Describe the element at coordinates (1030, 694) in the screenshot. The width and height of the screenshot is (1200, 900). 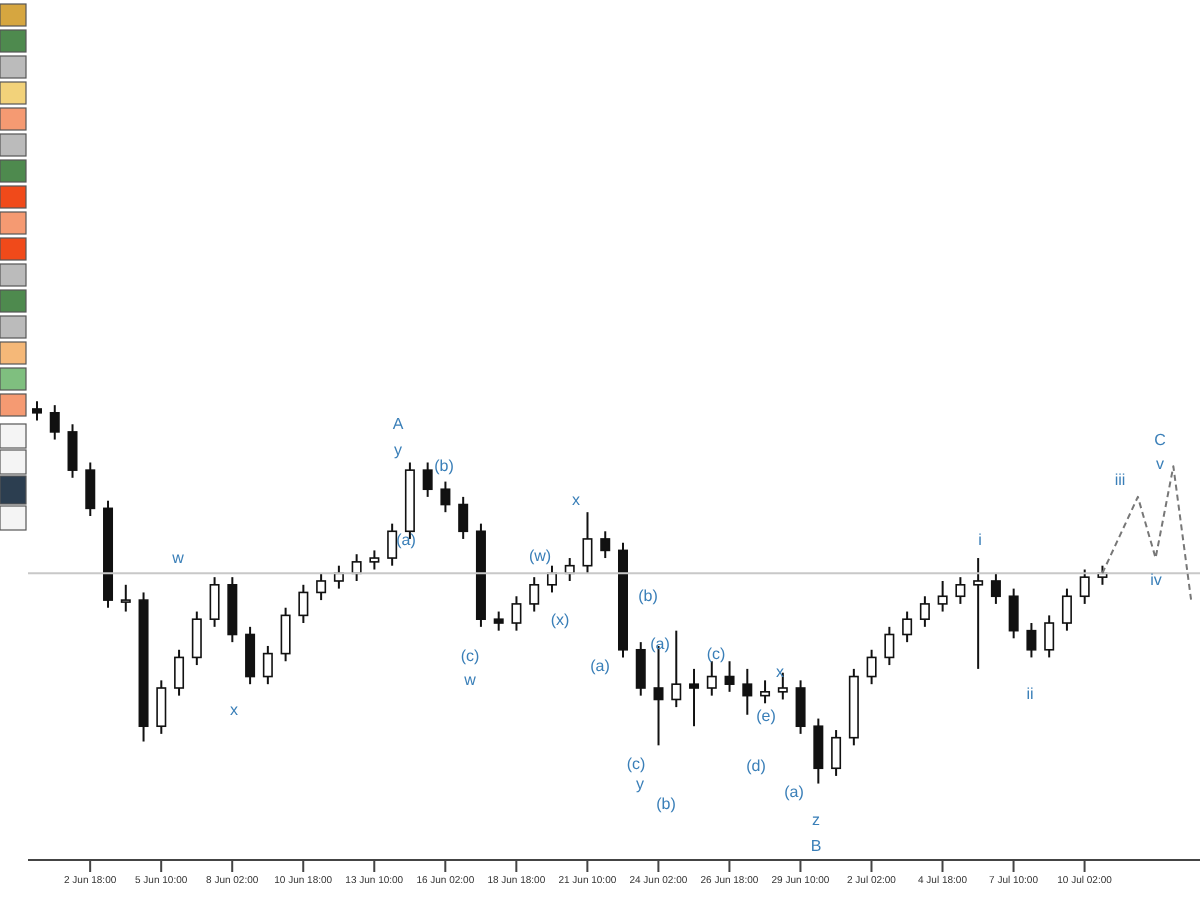
I see `annotation: ii` at that location.